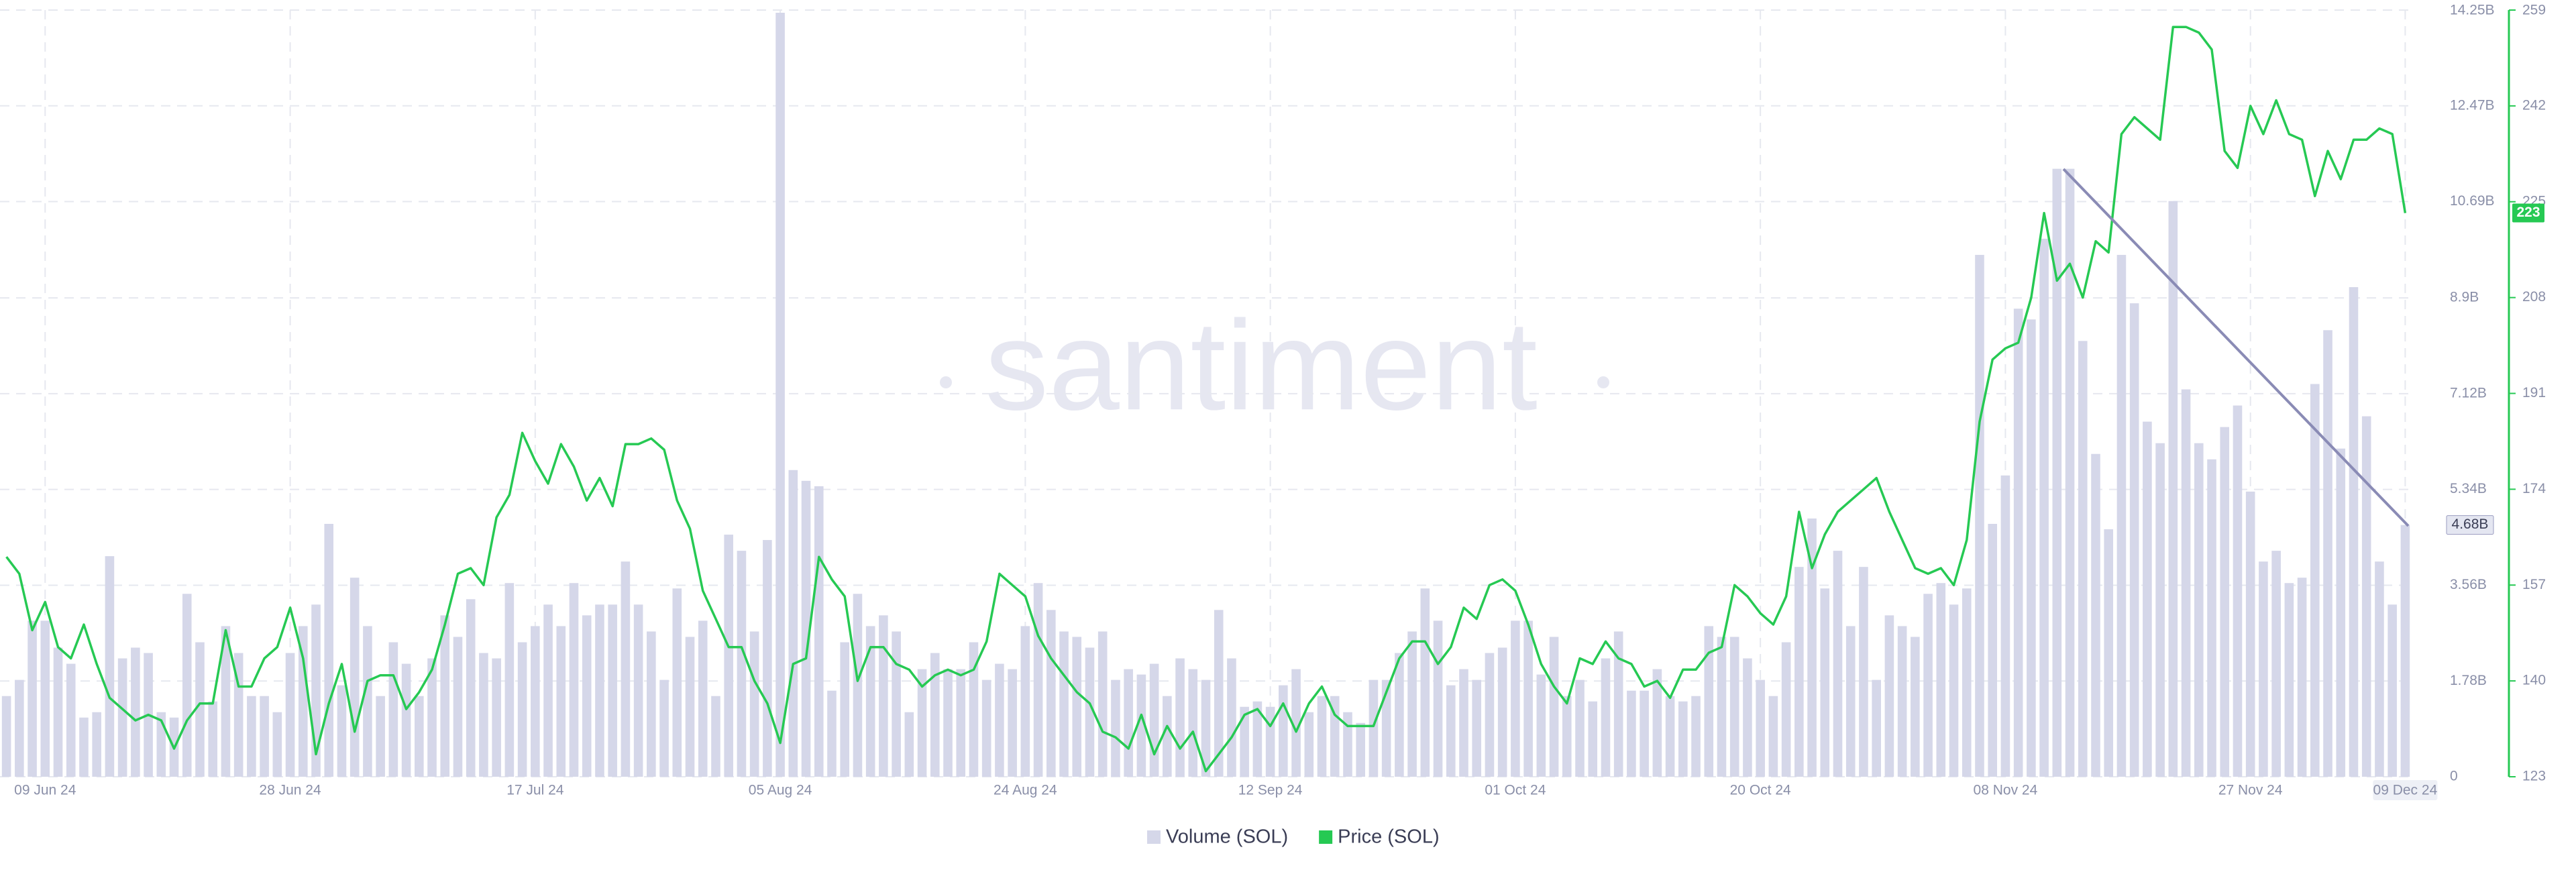  I want to click on x-tick-label: 01 Oct 24, so click(1515, 790).